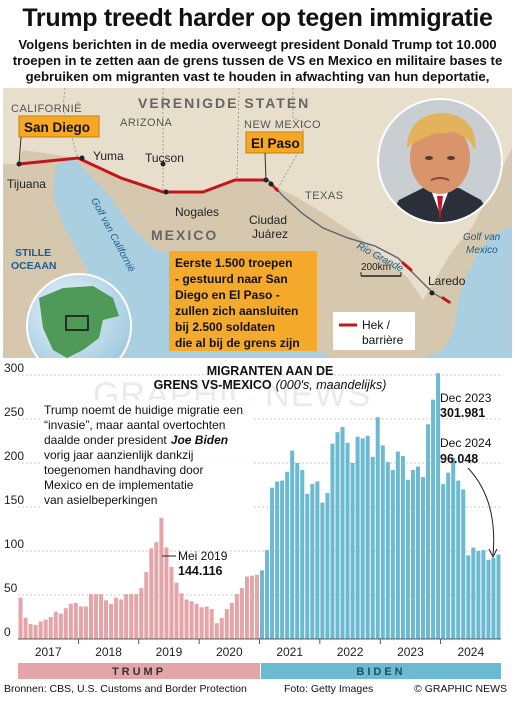 The image size is (515, 701). What do you see at coordinates (7, 632) in the screenshot?
I see `y-tick-label: 0` at bounding box center [7, 632].